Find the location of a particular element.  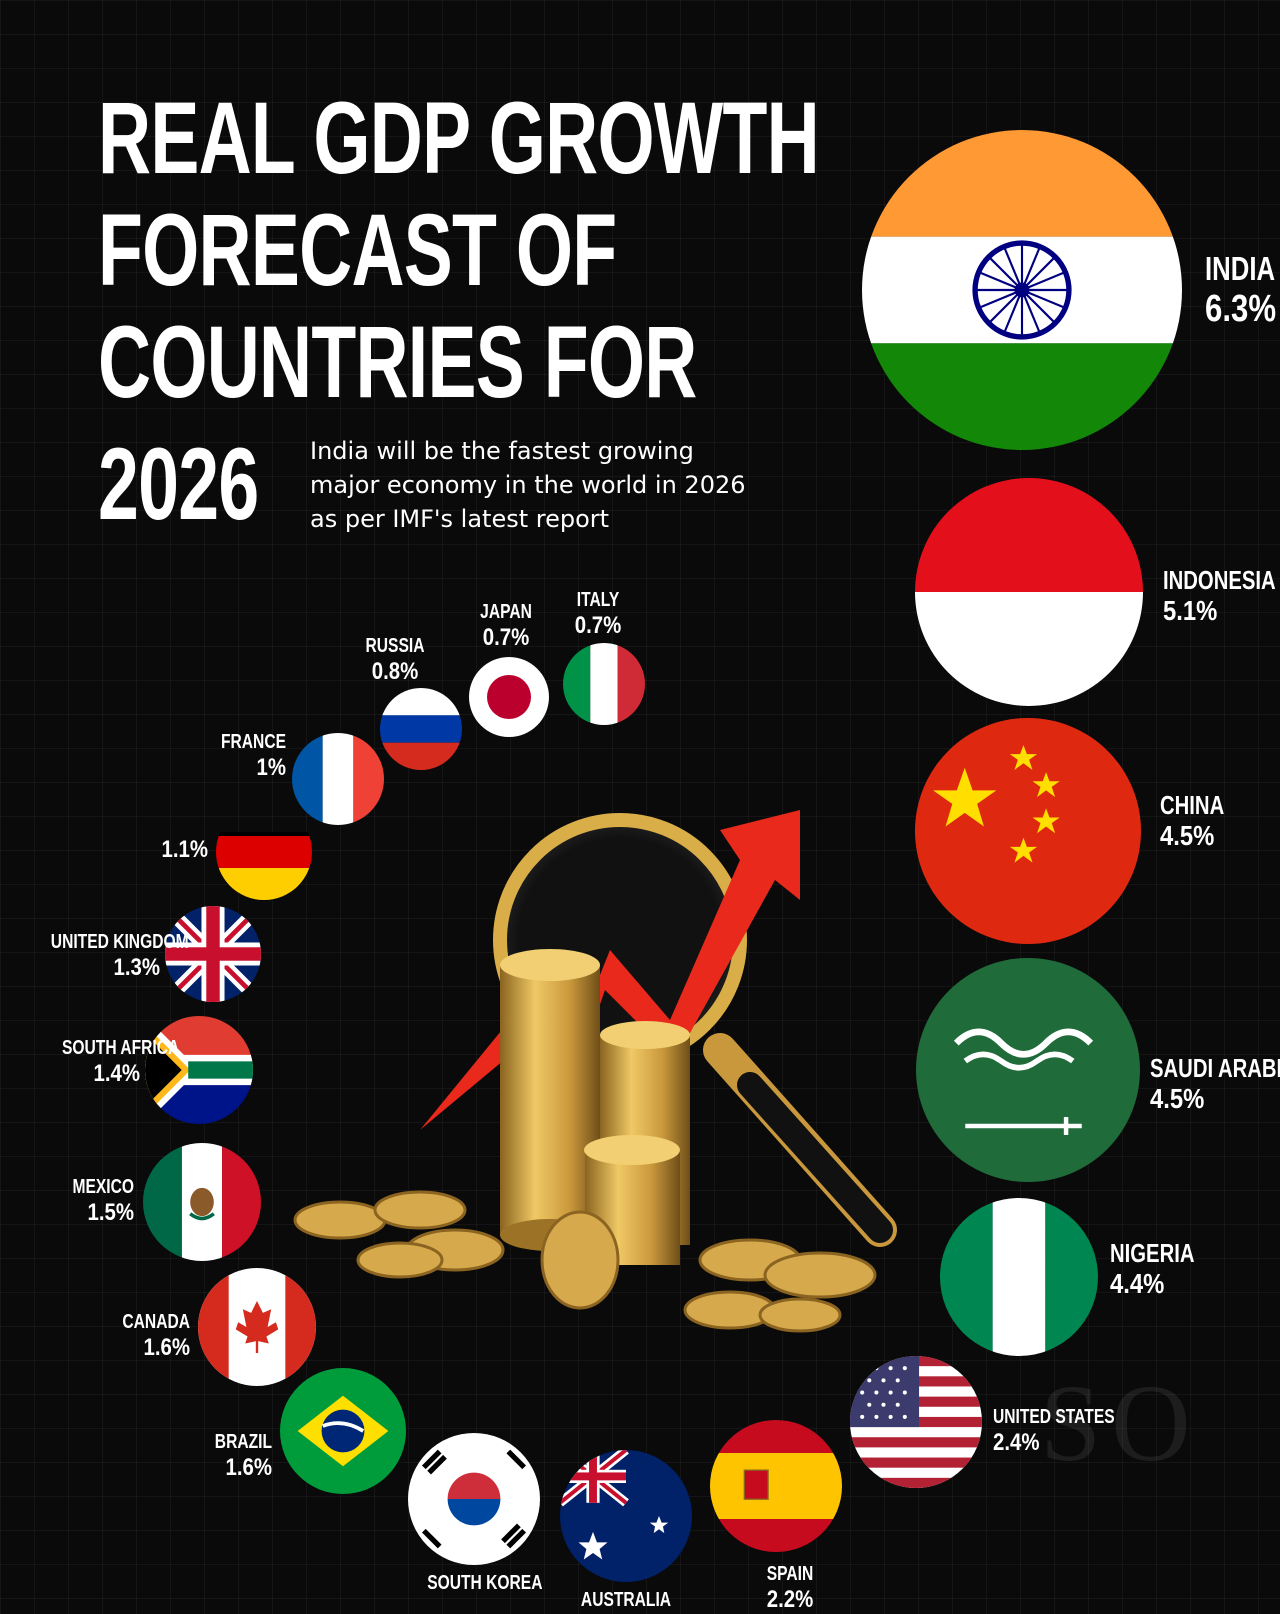

country-name: SOUTH KOREA is located at coordinates (485, 1583).